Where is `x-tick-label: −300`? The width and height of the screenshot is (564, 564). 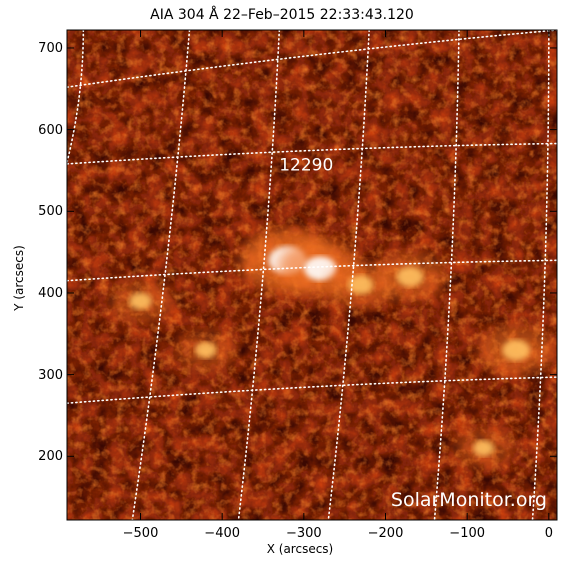
x-tick-label: −300 is located at coordinates (303, 533).